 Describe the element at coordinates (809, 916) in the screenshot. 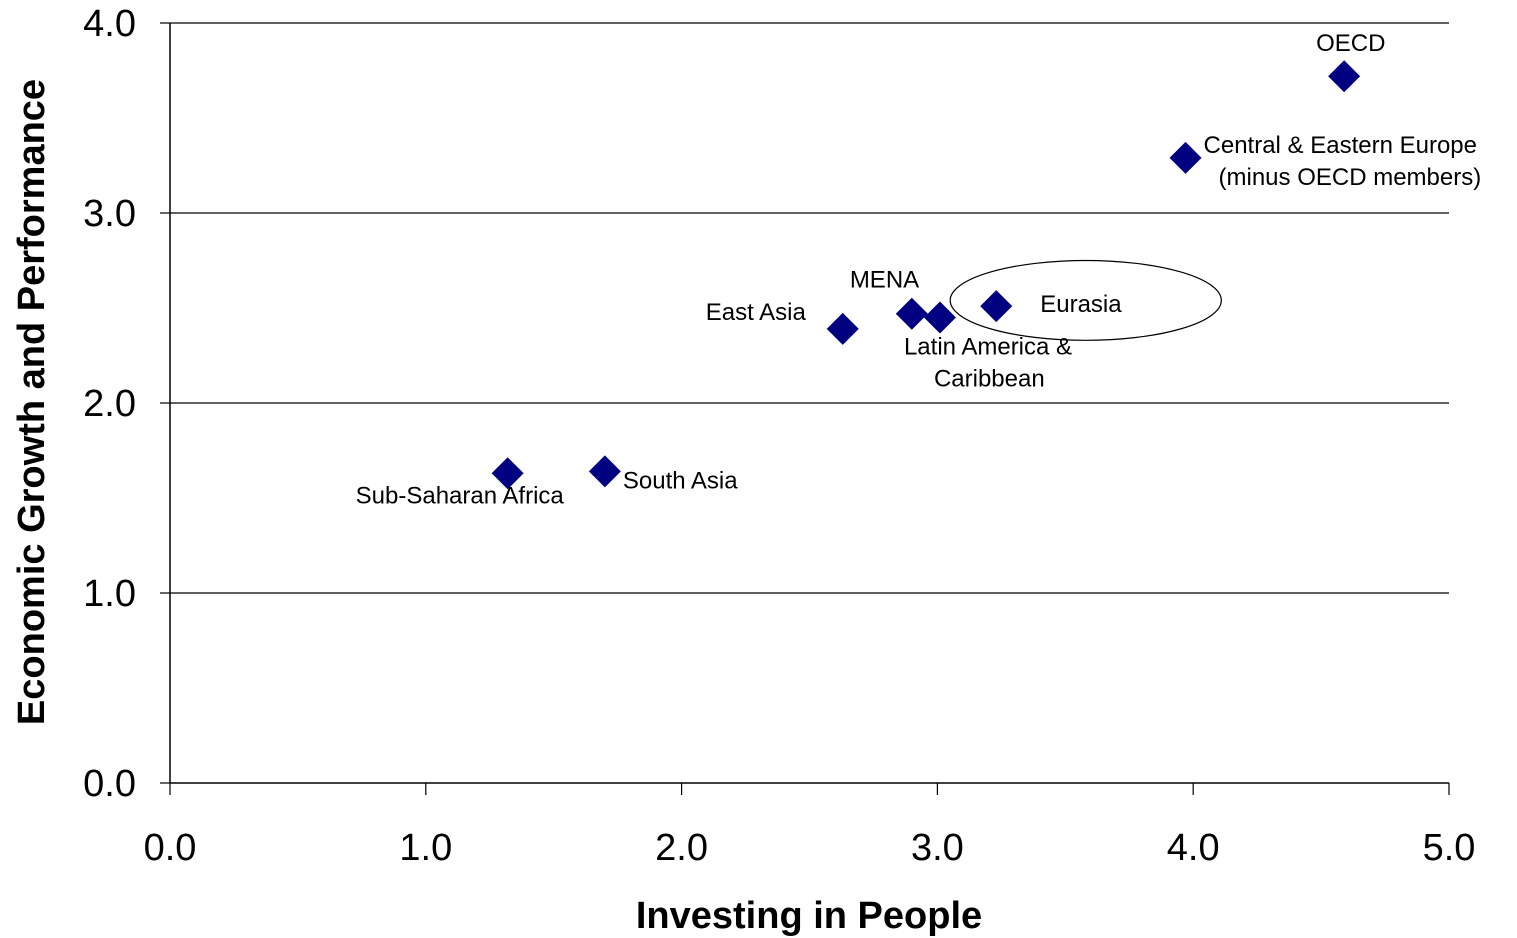

I see `x-axis-title: Investing in People` at that location.